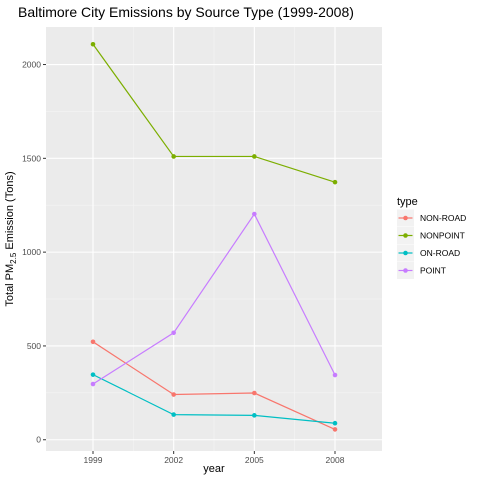 This screenshot has width=480, height=480. I want to click on y-axis-title: Total PM2.5 Emission (Tons), so click(11, 238).